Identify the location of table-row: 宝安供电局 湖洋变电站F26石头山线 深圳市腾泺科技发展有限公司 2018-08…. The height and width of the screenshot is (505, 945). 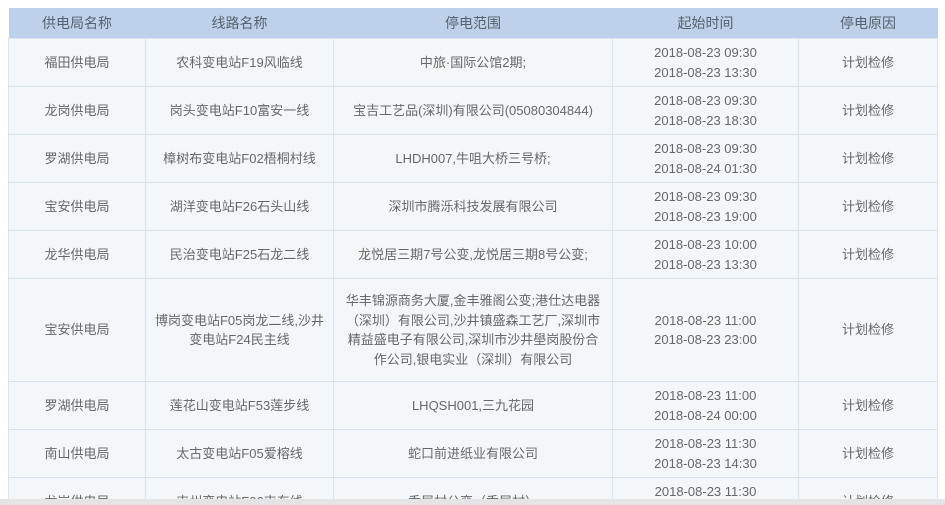
(473, 206).